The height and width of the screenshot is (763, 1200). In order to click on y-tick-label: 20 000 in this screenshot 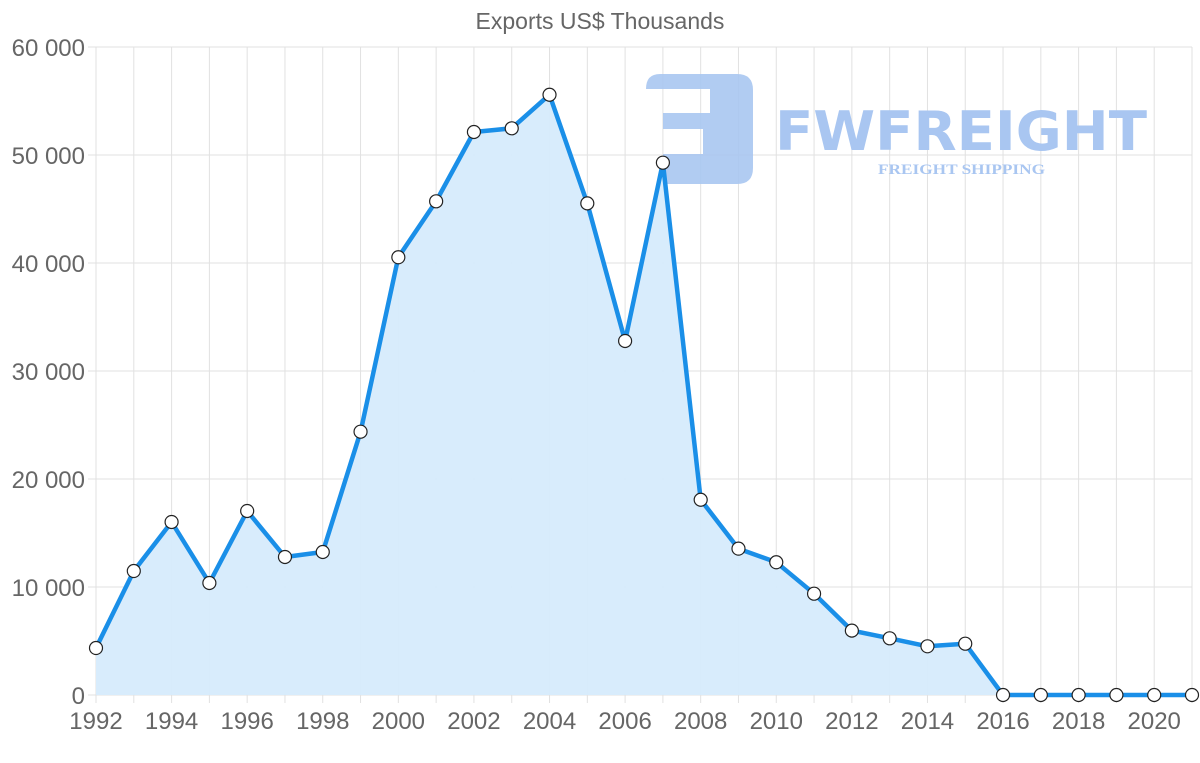, I will do `click(48, 480)`.